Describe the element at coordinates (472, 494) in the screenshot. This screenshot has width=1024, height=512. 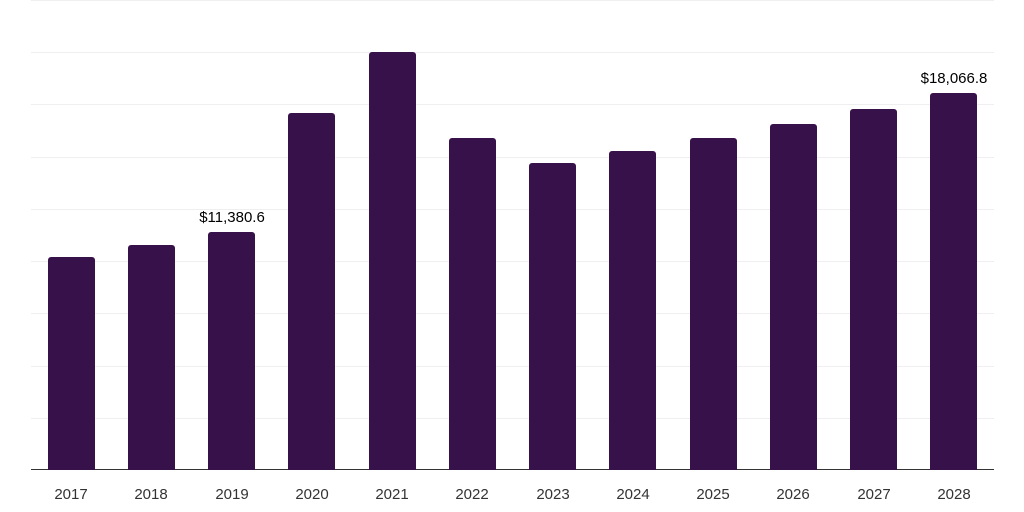
I see `x-tick-label: 2022` at that location.